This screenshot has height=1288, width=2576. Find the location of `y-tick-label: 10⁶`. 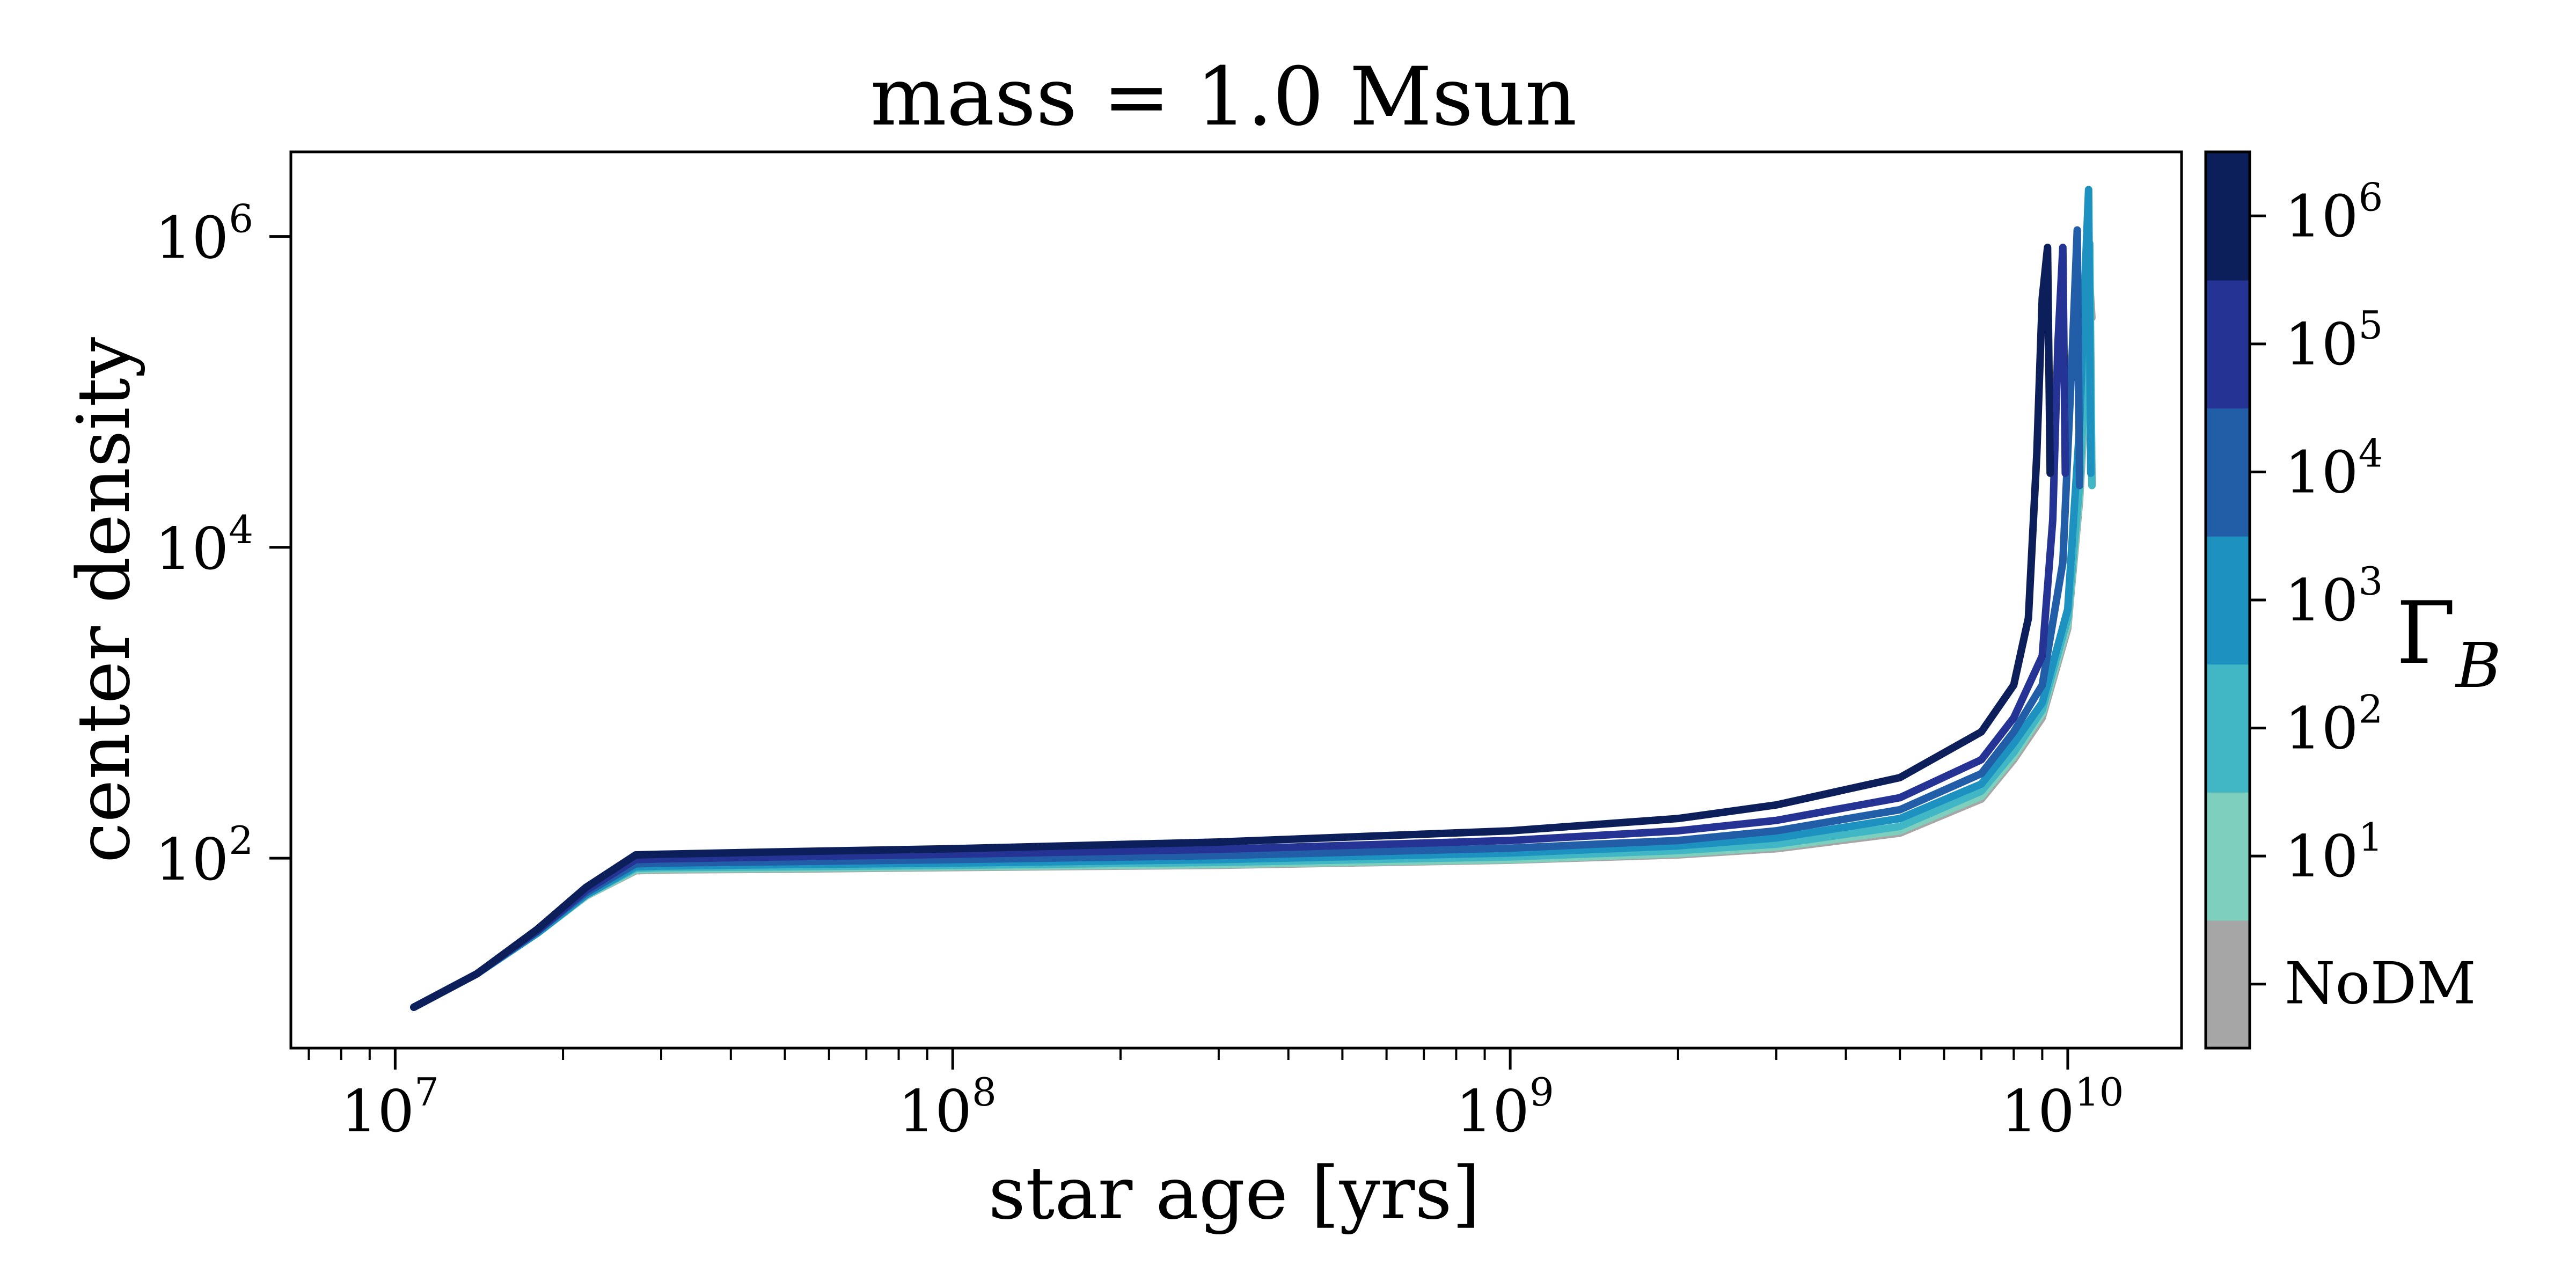

y-tick-label: 10⁶ is located at coordinates (204, 234).